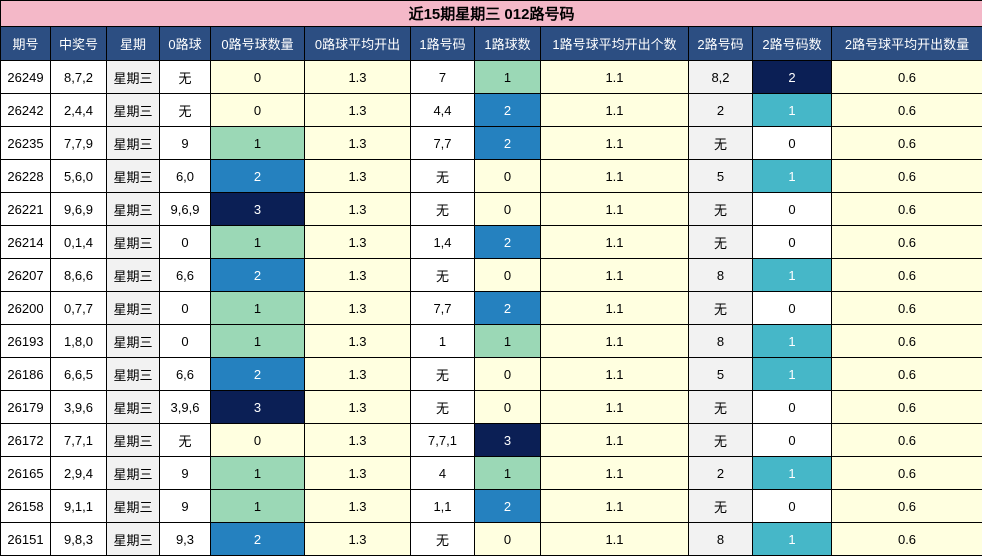 This screenshot has width=982, height=557. I want to click on table-cell: 26165, so click(25, 473).